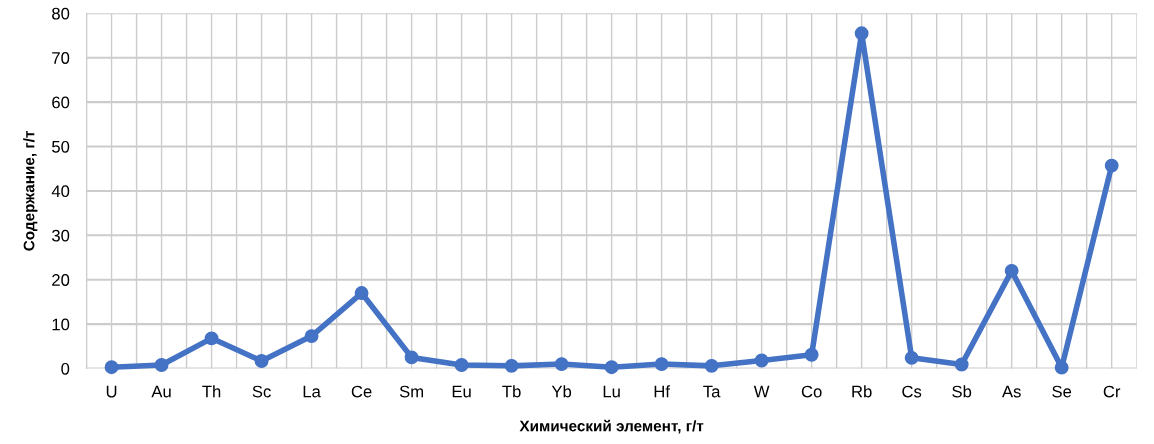 This screenshot has width=1154, height=444. I want to click on x-tick-label: Ta, so click(712, 391).